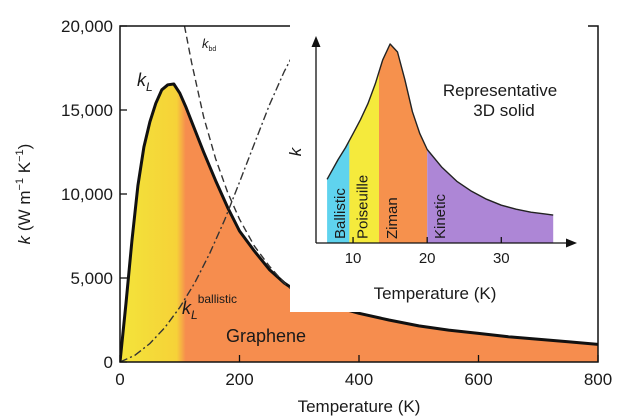 The image size is (620, 418). What do you see at coordinates (427, 258) in the screenshot?
I see `inset-x-tick-label: 20` at bounding box center [427, 258].